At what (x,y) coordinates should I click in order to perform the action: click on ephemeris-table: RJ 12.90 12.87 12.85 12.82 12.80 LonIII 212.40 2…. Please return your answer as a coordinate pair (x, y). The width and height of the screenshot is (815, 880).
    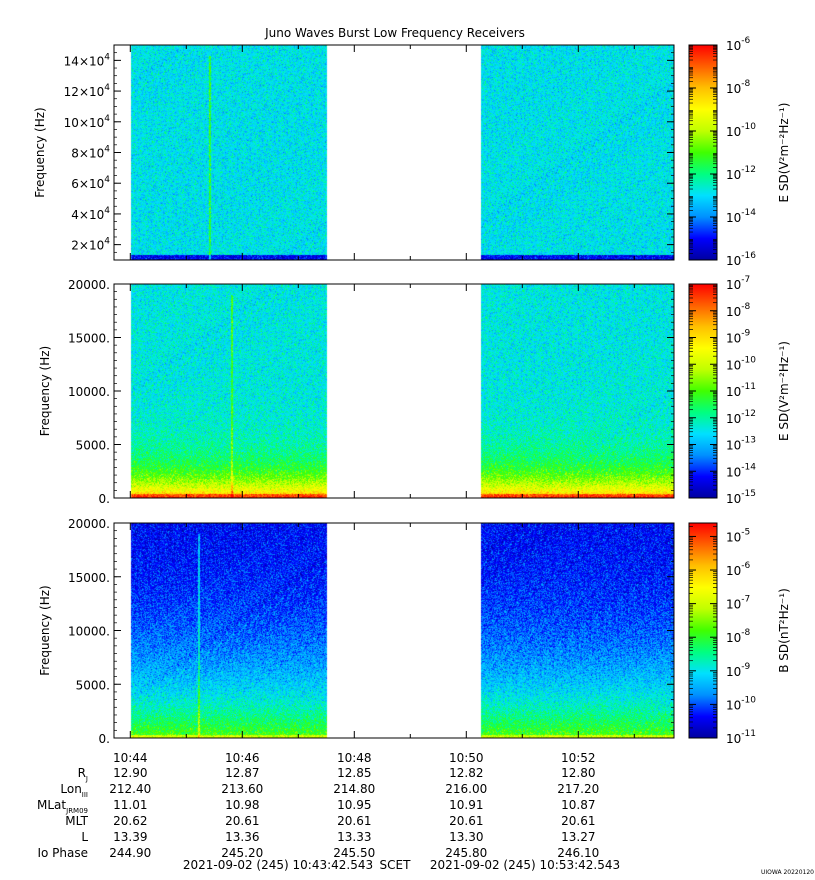
    Looking at the image, I should click on (318, 813).